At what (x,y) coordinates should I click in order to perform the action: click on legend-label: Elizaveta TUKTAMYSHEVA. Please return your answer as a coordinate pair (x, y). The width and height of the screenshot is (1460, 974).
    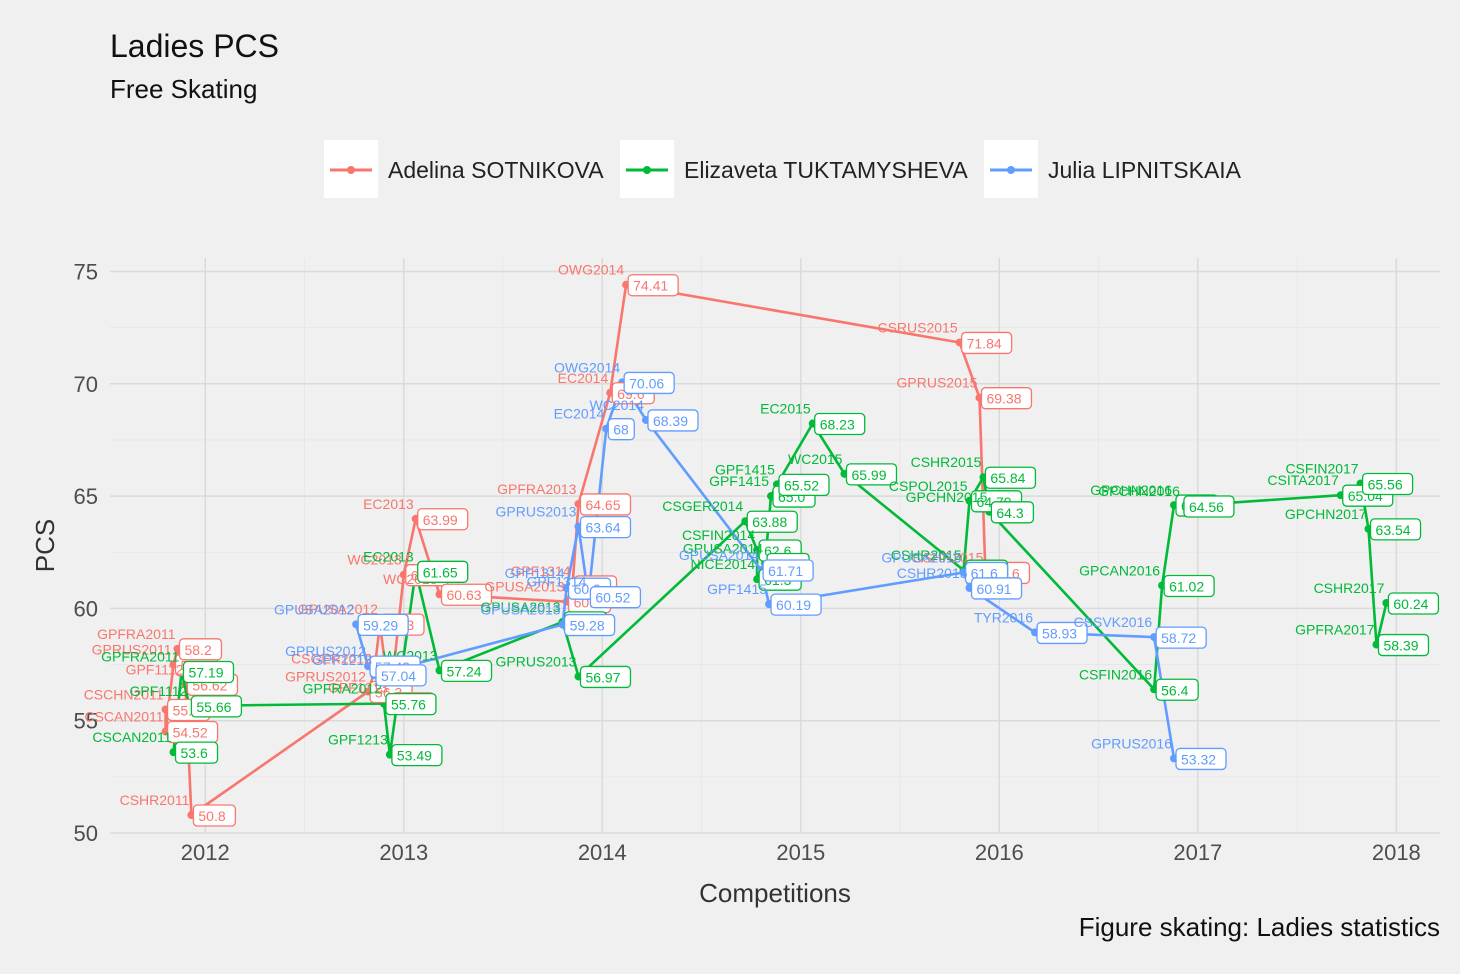
    Looking at the image, I should click on (826, 170).